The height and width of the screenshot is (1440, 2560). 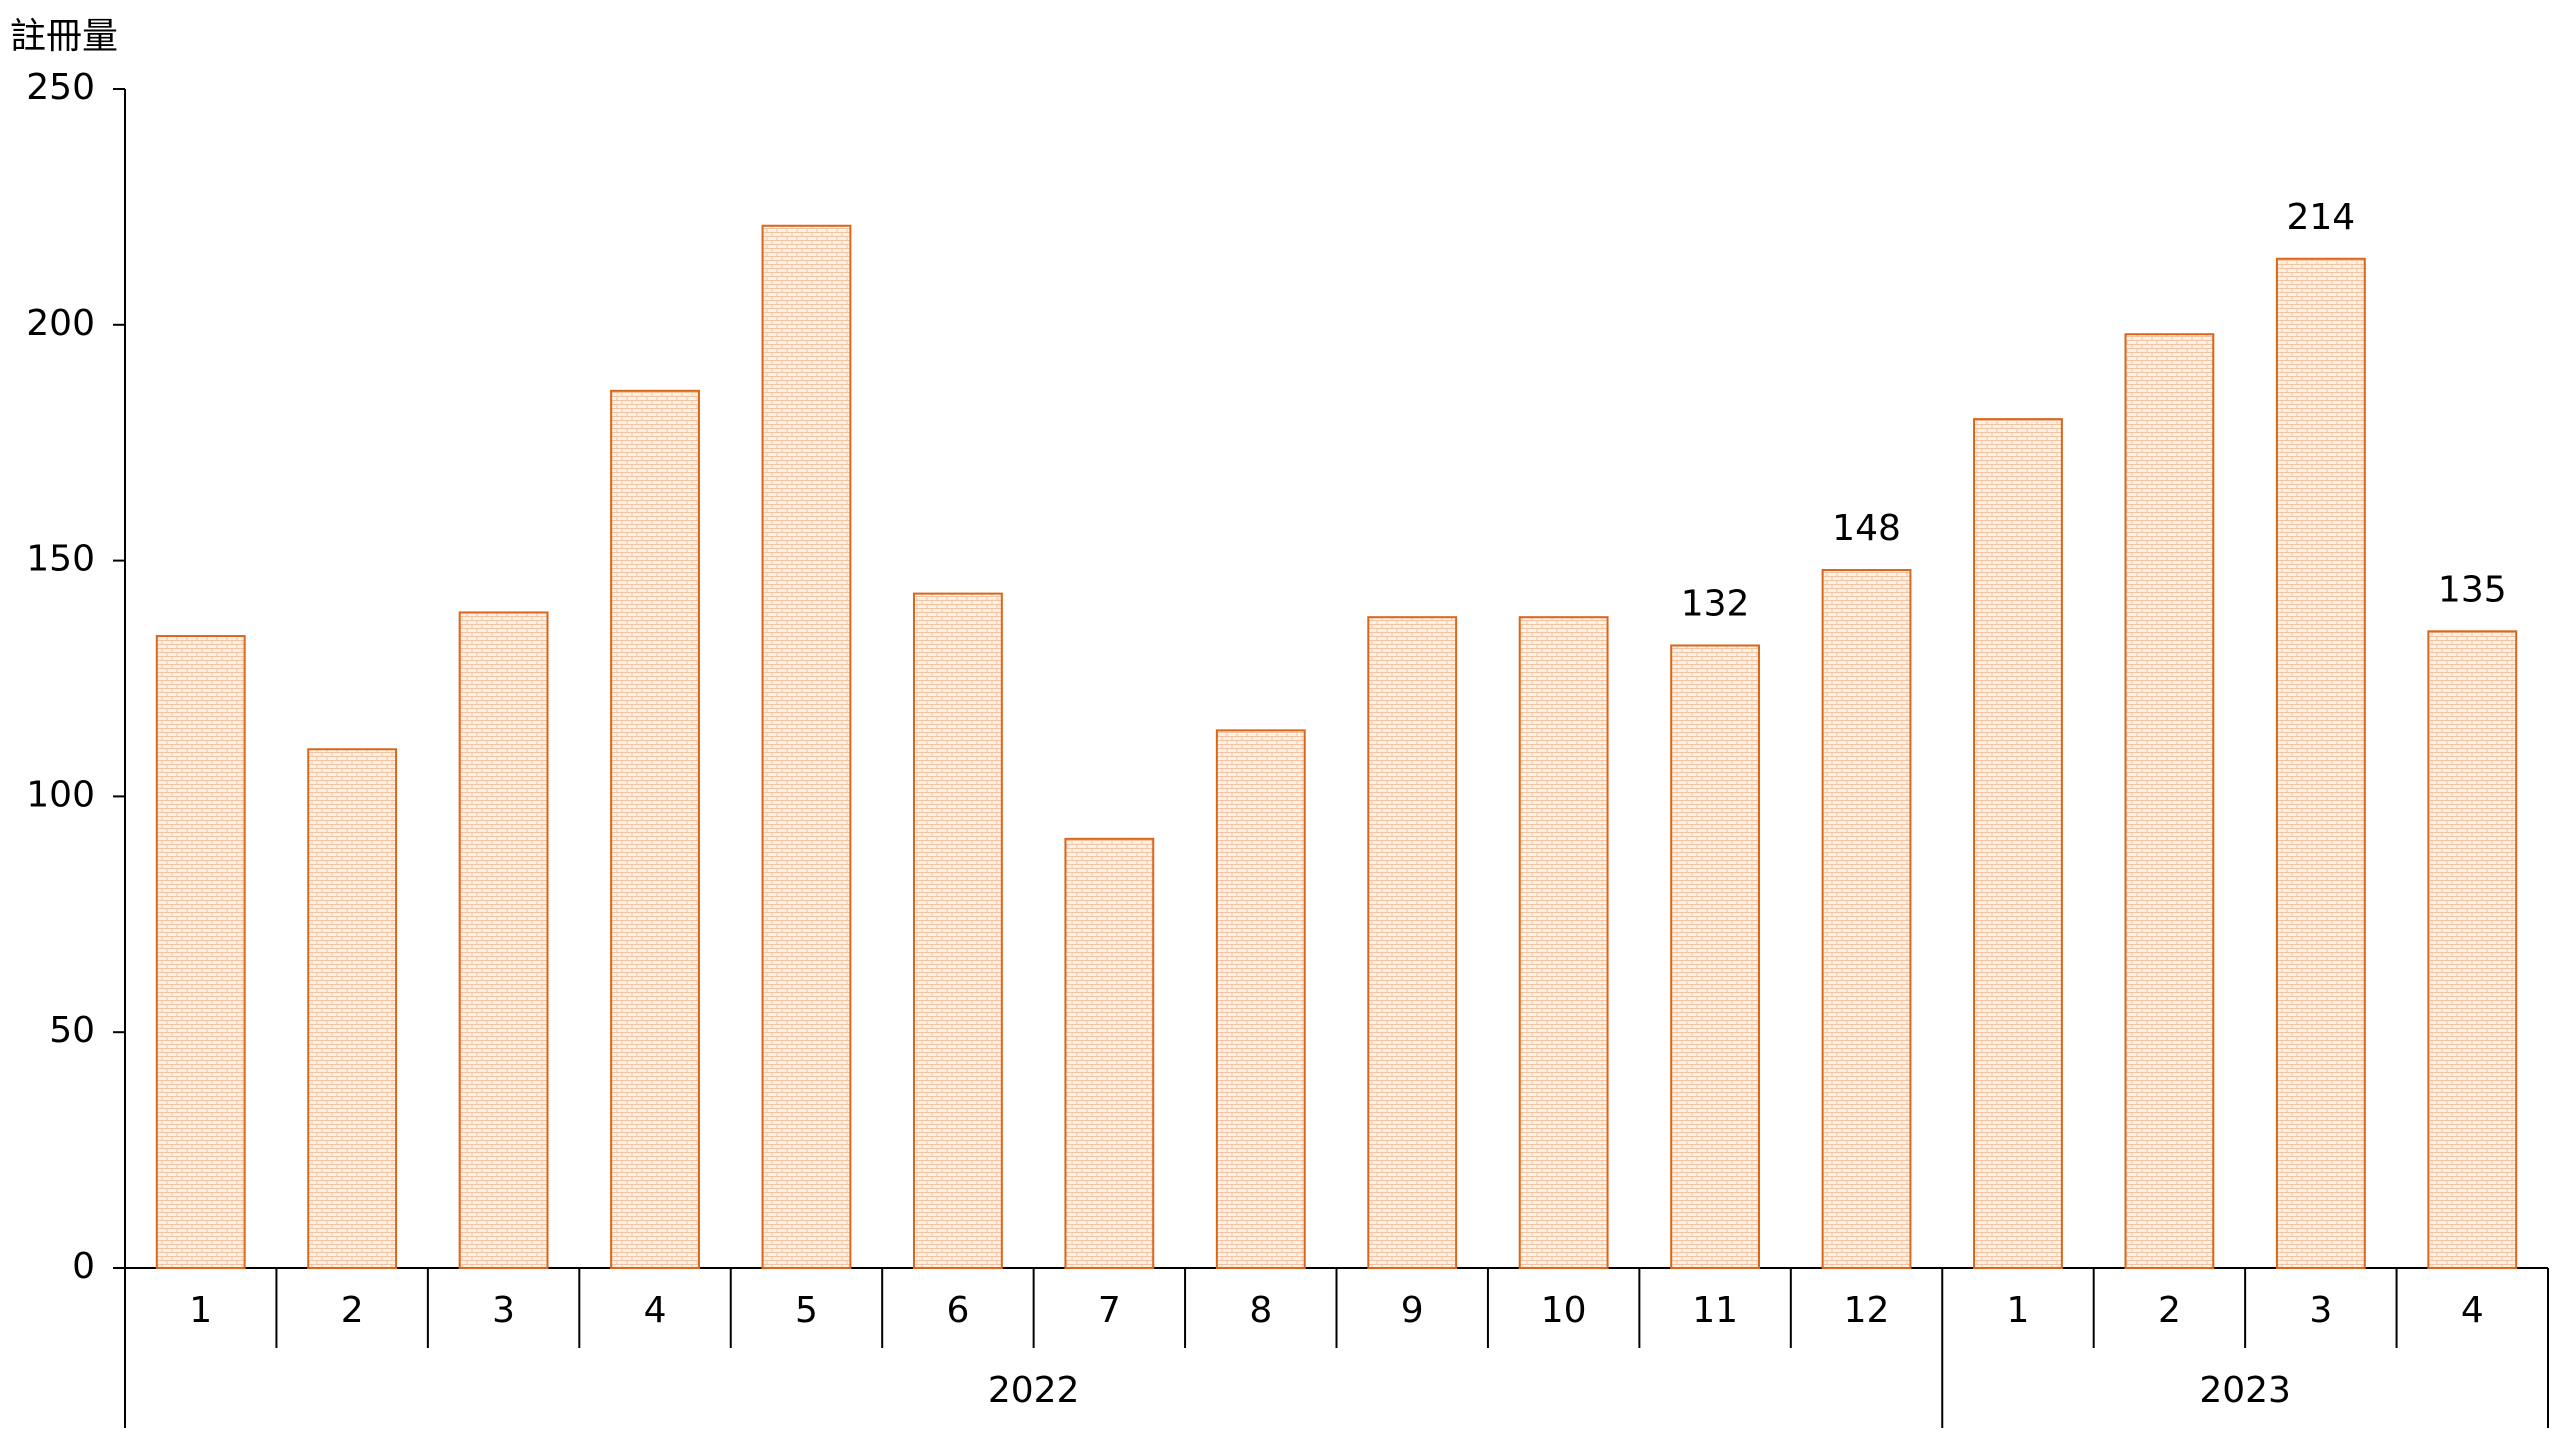 I want to click on x-tick-label: 10, so click(x=1564, y=1310).